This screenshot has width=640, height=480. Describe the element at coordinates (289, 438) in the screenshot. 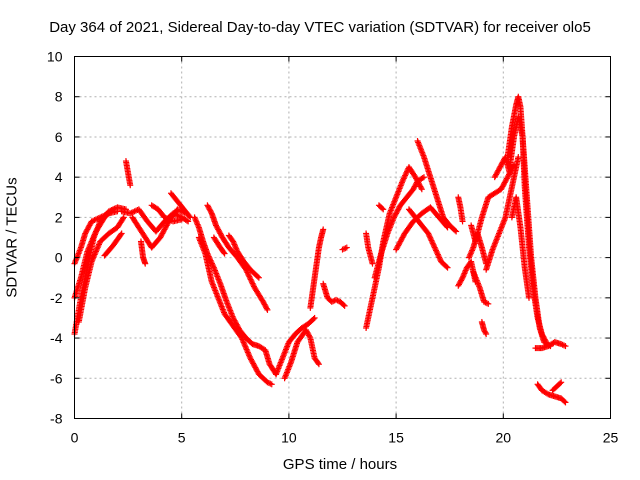

I see `x-tick-label: 10` at that location.